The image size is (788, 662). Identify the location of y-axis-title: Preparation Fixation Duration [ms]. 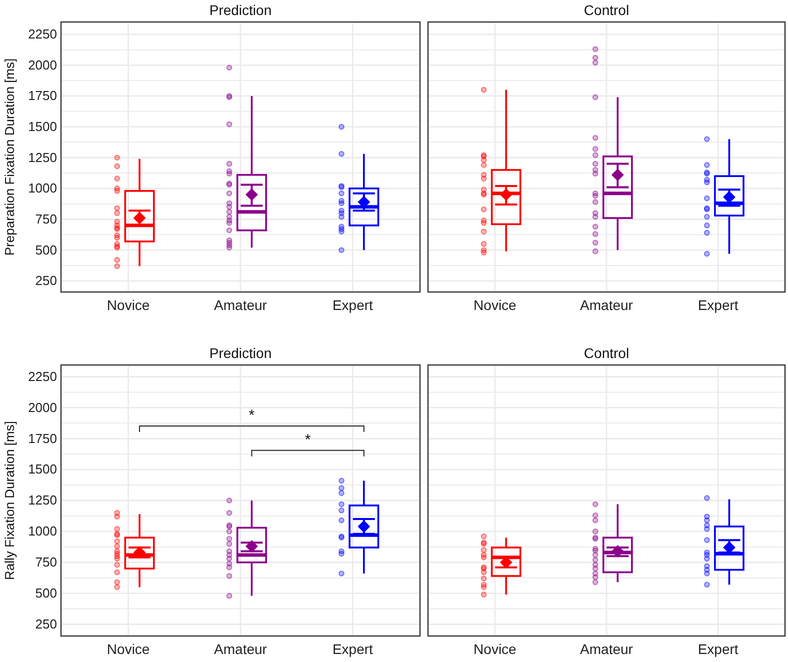
(9, 157).